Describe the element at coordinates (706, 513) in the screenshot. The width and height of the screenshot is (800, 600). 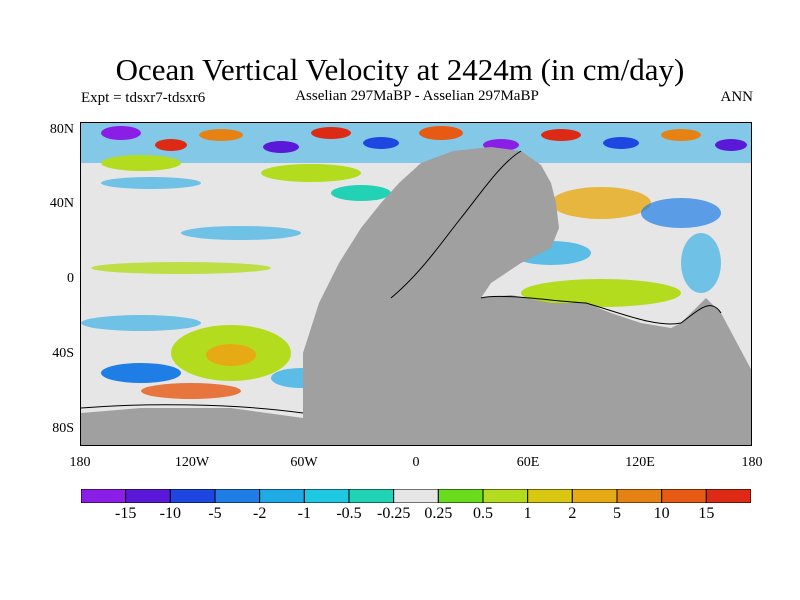
I see `colorbar-label: 15` at that location.